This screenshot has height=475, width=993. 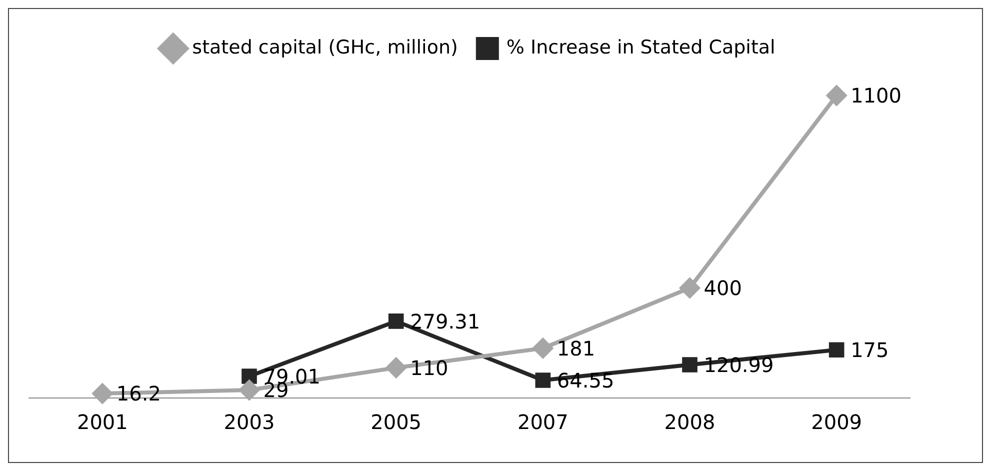 What do you see at coordinates (429, 368) in the screenshot?
I see `data-label: 110` at bounding box center [429, 368].